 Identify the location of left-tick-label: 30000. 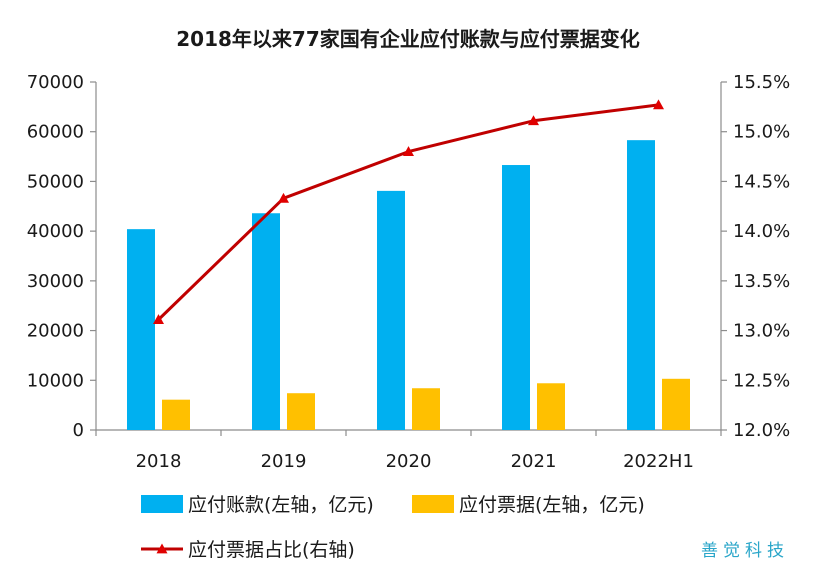
(55, 281).